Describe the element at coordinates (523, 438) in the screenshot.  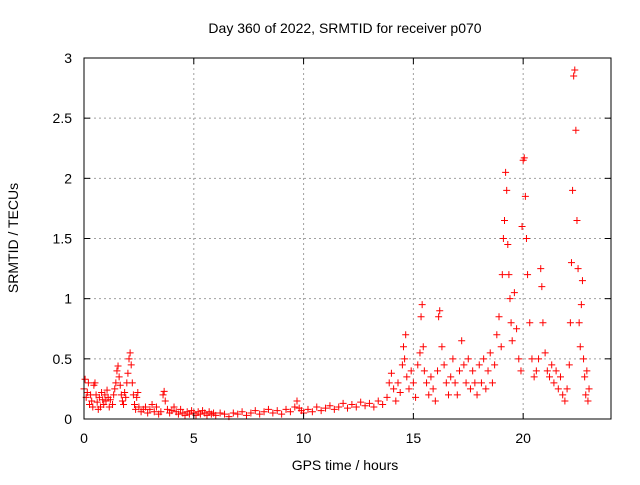
I see `x-tick-label: 20` at that location.